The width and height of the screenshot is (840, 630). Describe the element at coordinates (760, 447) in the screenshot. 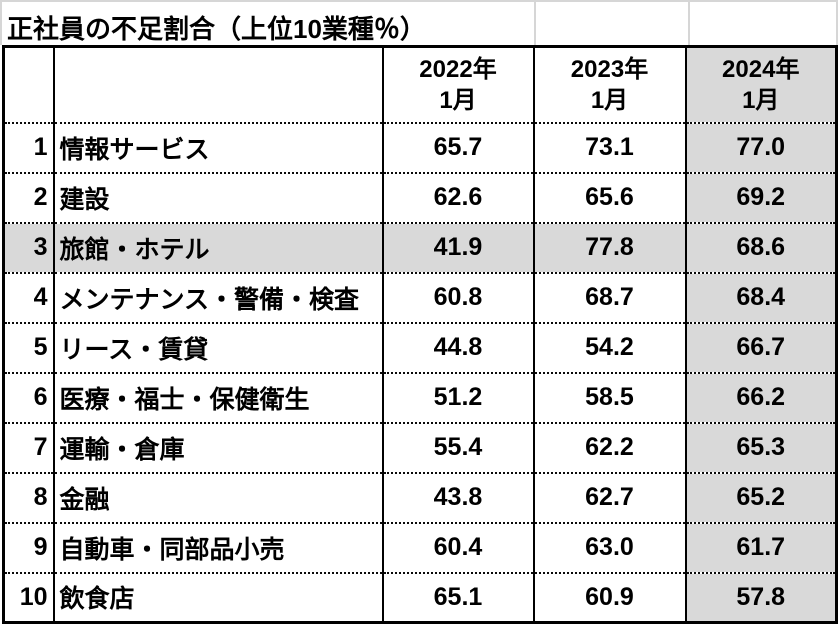

I see `value-cell: 65.3` at that location.